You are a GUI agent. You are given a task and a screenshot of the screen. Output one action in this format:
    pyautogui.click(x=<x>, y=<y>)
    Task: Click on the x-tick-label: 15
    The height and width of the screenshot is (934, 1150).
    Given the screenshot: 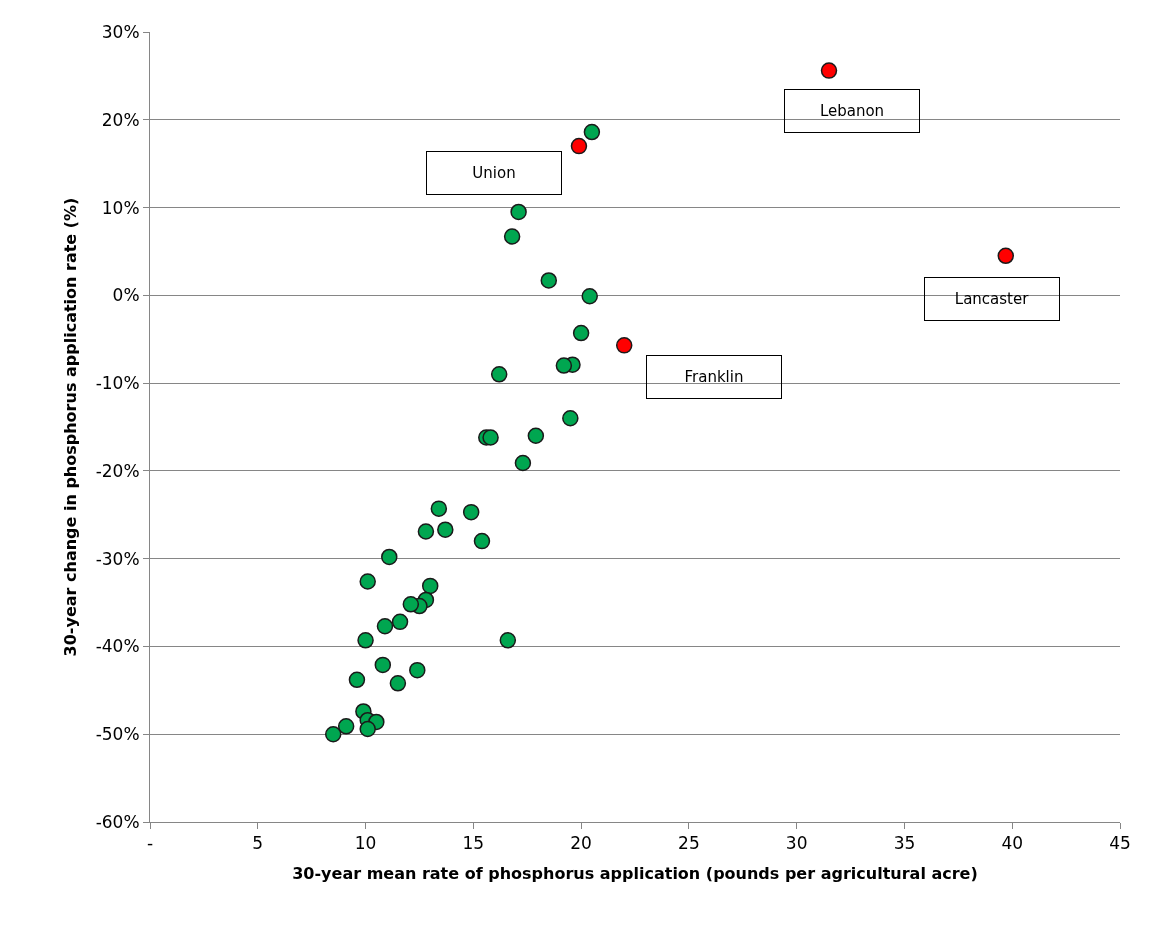 What is the action you would take?
    pyautogui.click(x=473, y=843)
    